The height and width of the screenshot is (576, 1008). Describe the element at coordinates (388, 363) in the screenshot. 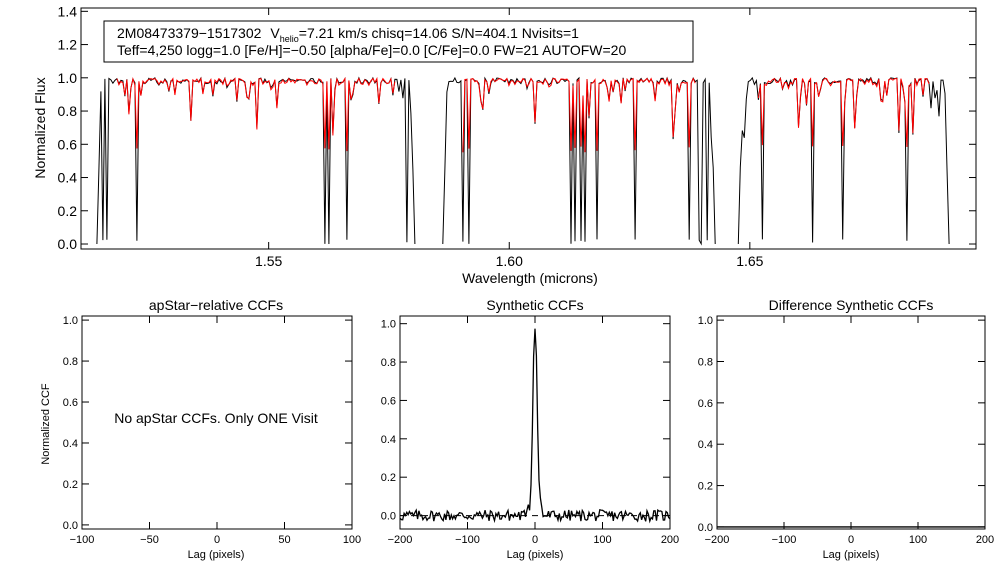

I see `synthetic-ccf-ytick-label: 0.8` at that location.